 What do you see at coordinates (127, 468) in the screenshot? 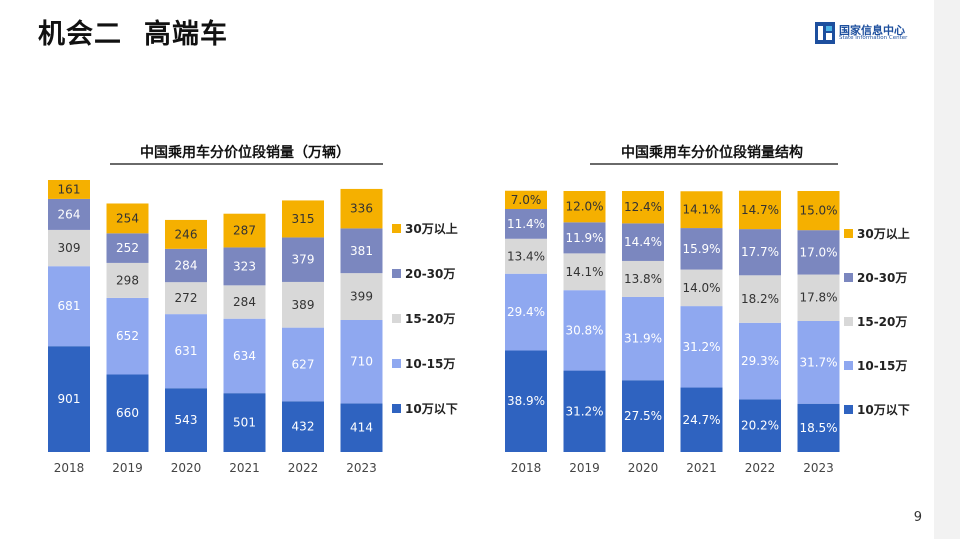
I see `x-tick-label: 2019` at bounding box center [127, 468].